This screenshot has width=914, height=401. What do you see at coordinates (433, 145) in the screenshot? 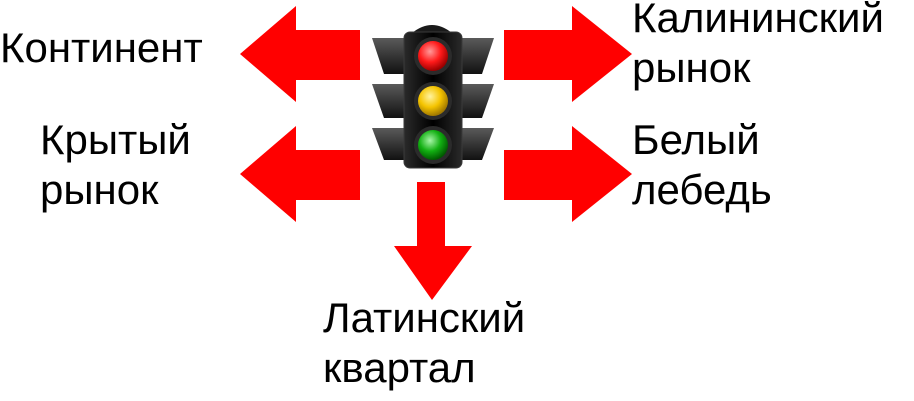
I see `green-light` at bounding box center [433, 145].